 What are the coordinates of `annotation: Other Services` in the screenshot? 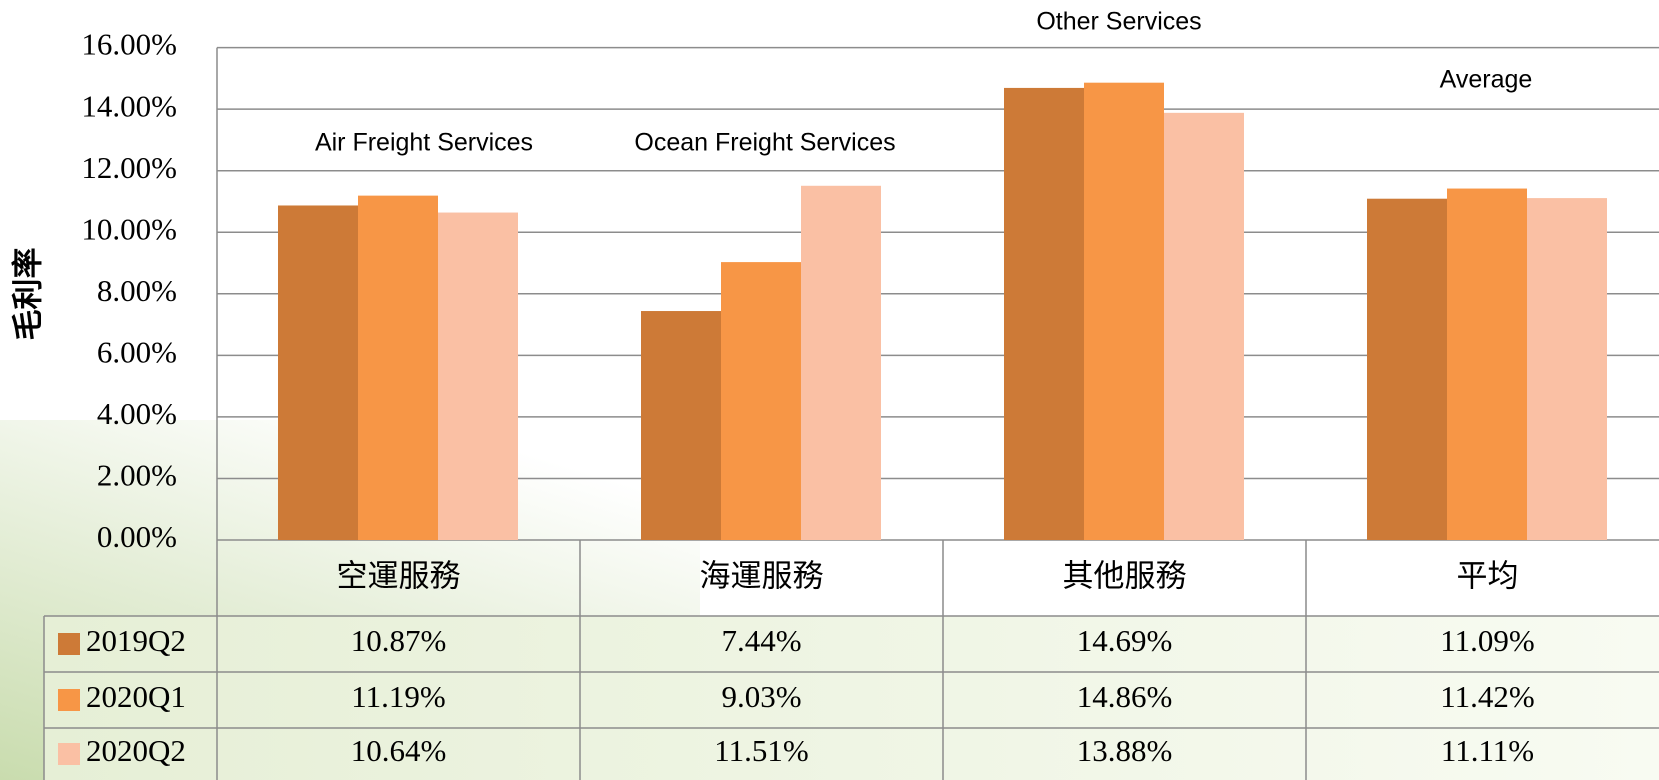 It's located at (1118, 22).